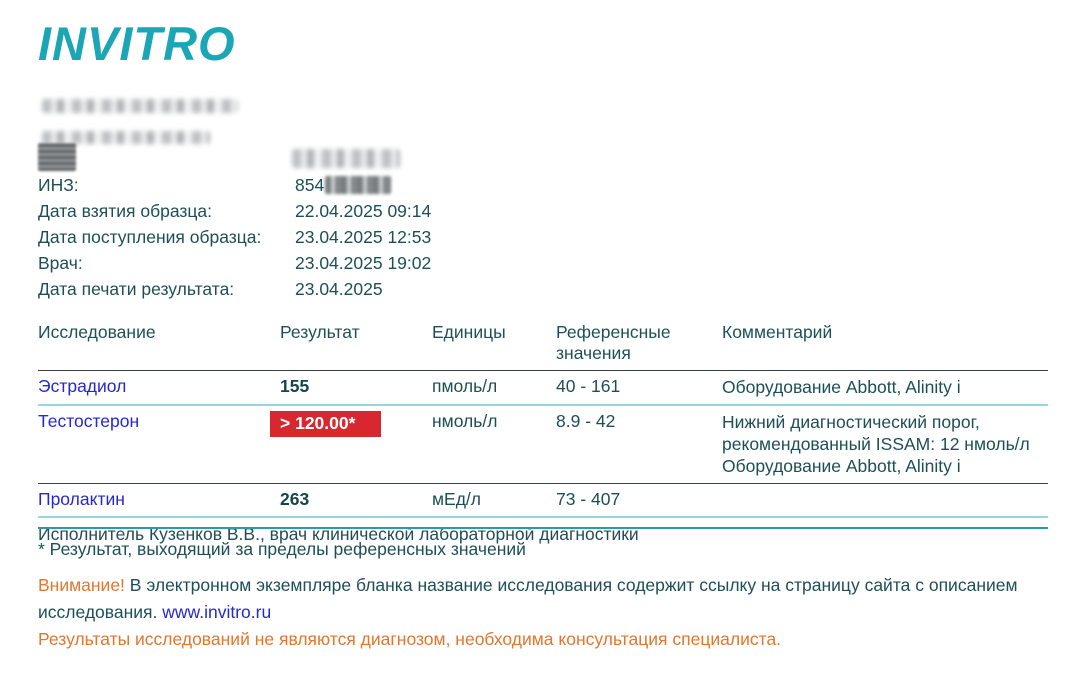 This screenshot has height=686, width=1078. Describe the element at coordinates (217, 612) in the screenshot. I see `invitro-link: www.invitro.ru` at that location.